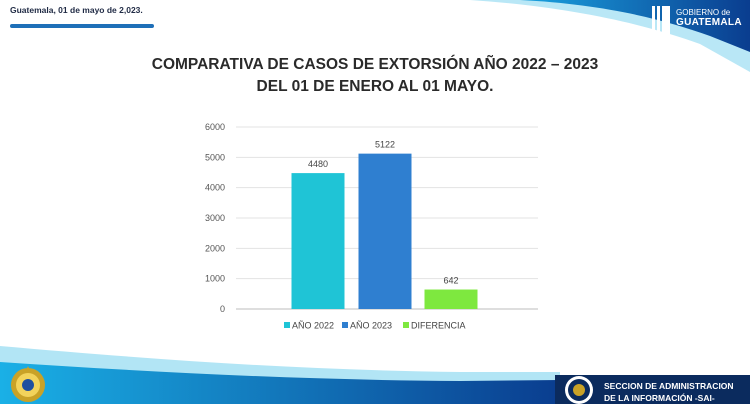 The image size is (750, 404). What do you see at coordinates (385, 145) in the screenshot?
I see `data-label: 5122` at bounding box center [385, 145].